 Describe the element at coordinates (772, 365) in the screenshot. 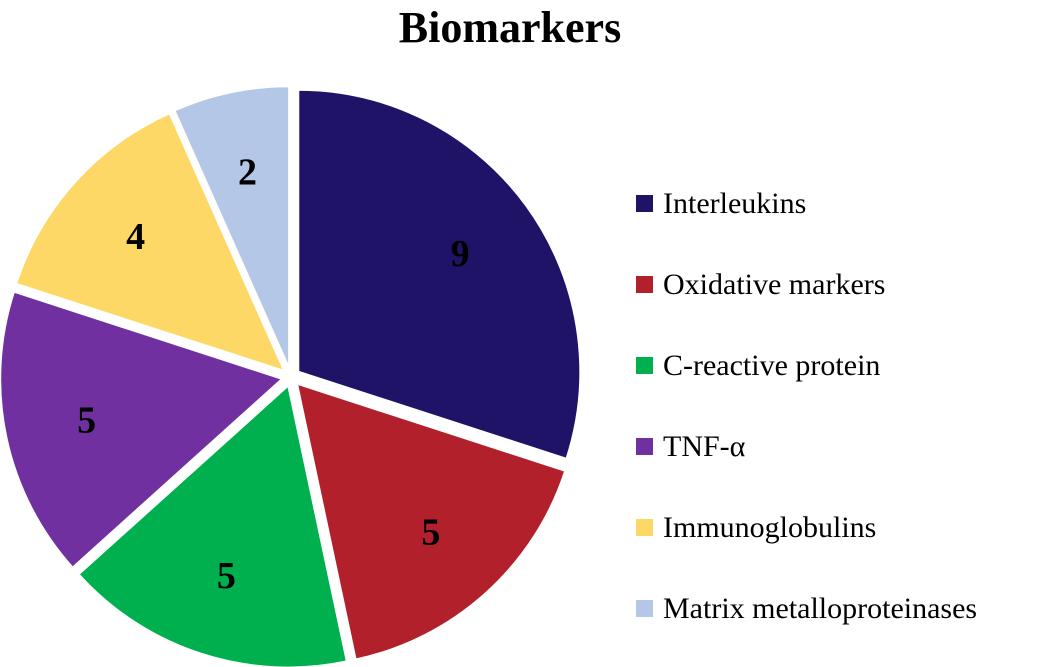

I see `legend-label: C-reactive protein` at that location.